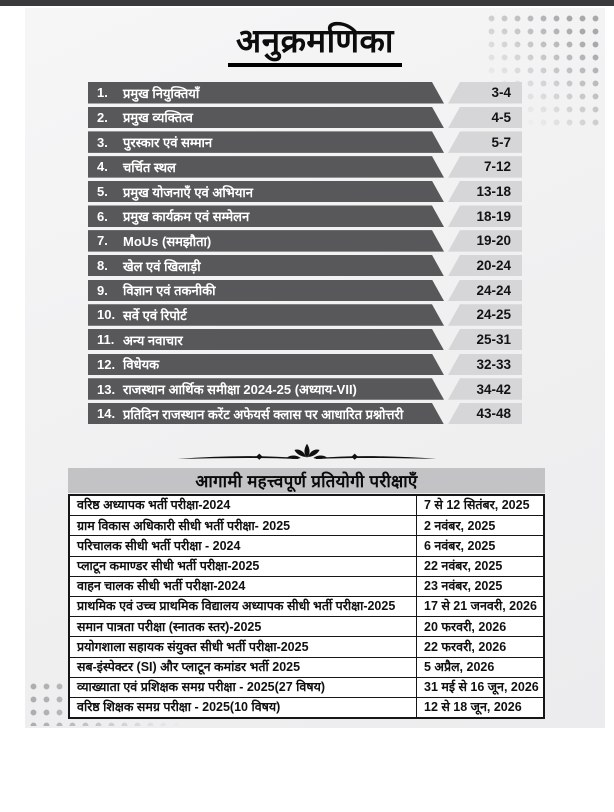 The height and width of the screenshot is (812, 614). I want to click on toc-entry-number: 8., so click(102, 266).